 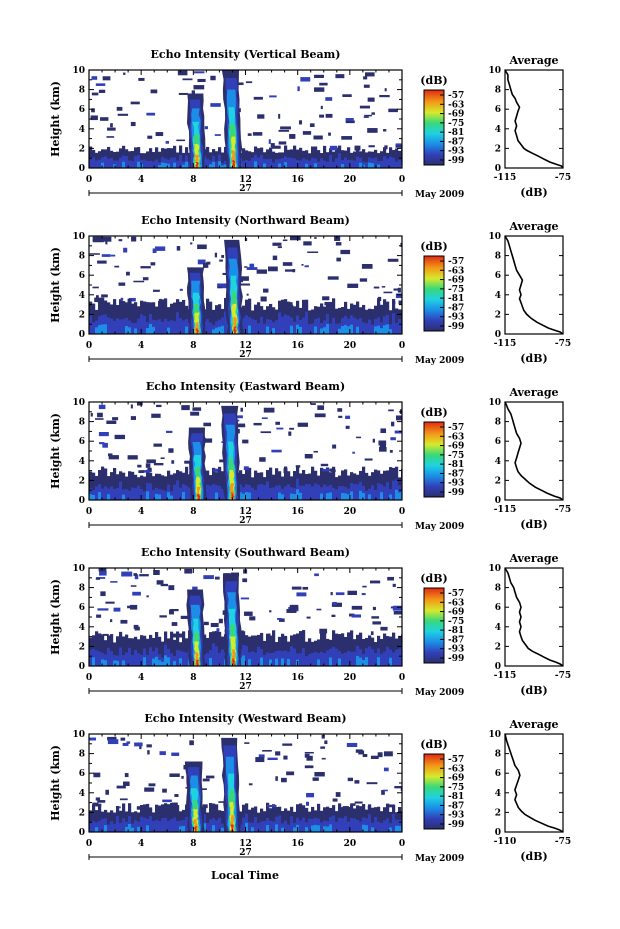 What do you see at coordinates (82, 813) in the screenshot?
I see `y-tick-label: 2` at bounding box center [82, 813].